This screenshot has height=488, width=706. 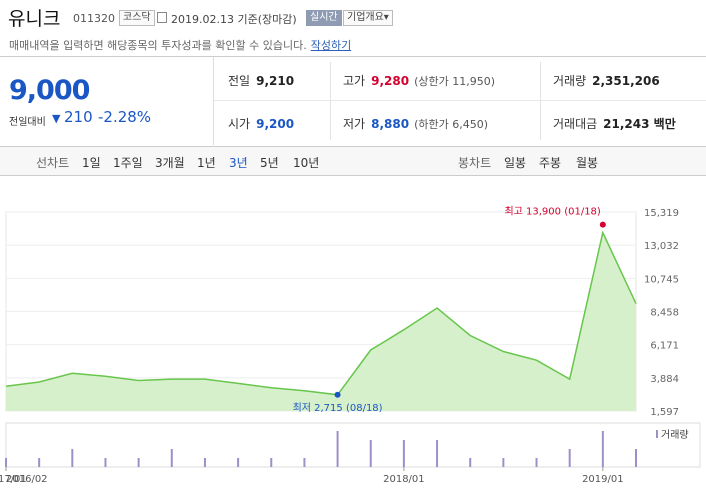 I want to click on y-tick-label: 3,884, so click(x=664, y=379).